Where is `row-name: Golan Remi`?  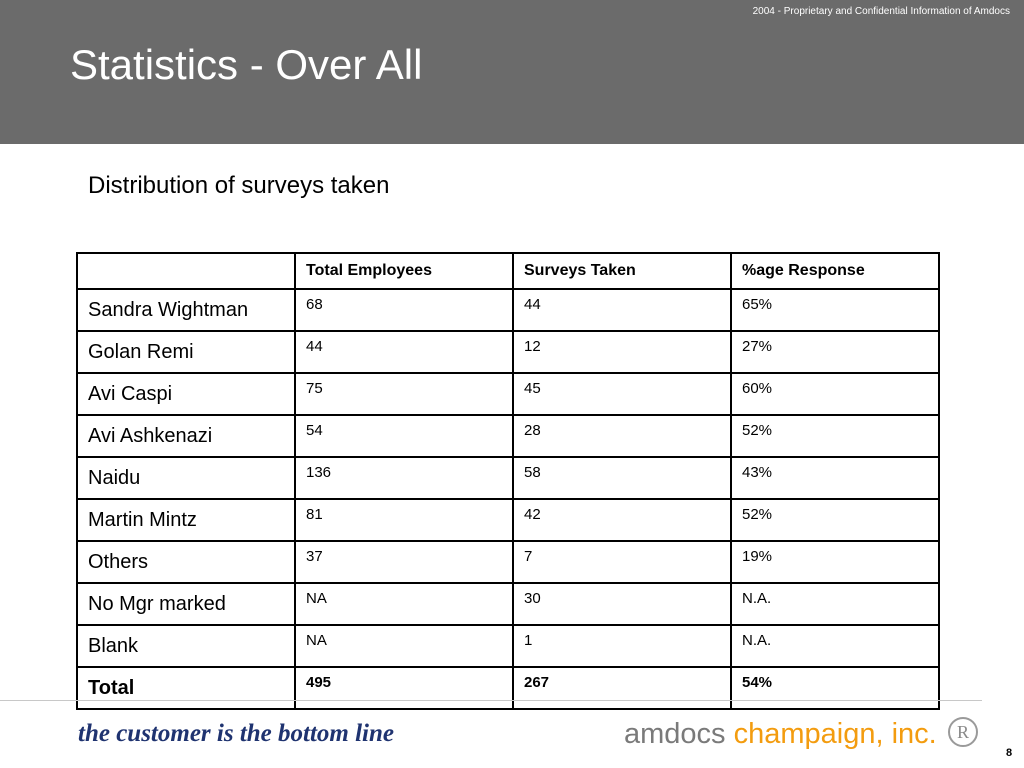
row-name: Golan Remi is located at coordinates (186, 352).